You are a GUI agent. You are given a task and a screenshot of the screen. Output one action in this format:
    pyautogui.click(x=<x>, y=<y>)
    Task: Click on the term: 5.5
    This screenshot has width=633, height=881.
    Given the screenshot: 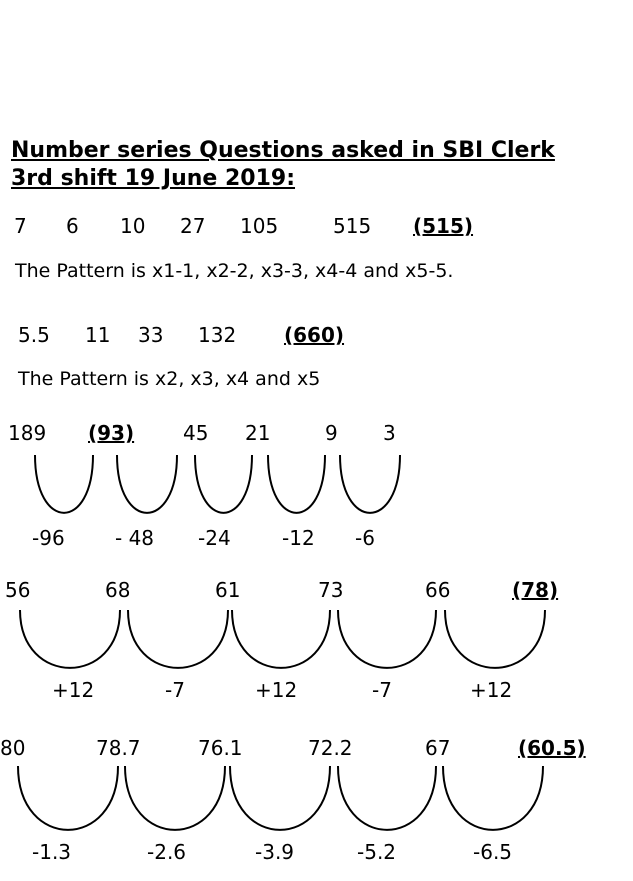 What is the action you would take?
    pyautogui.click(x=34, y=335)
    